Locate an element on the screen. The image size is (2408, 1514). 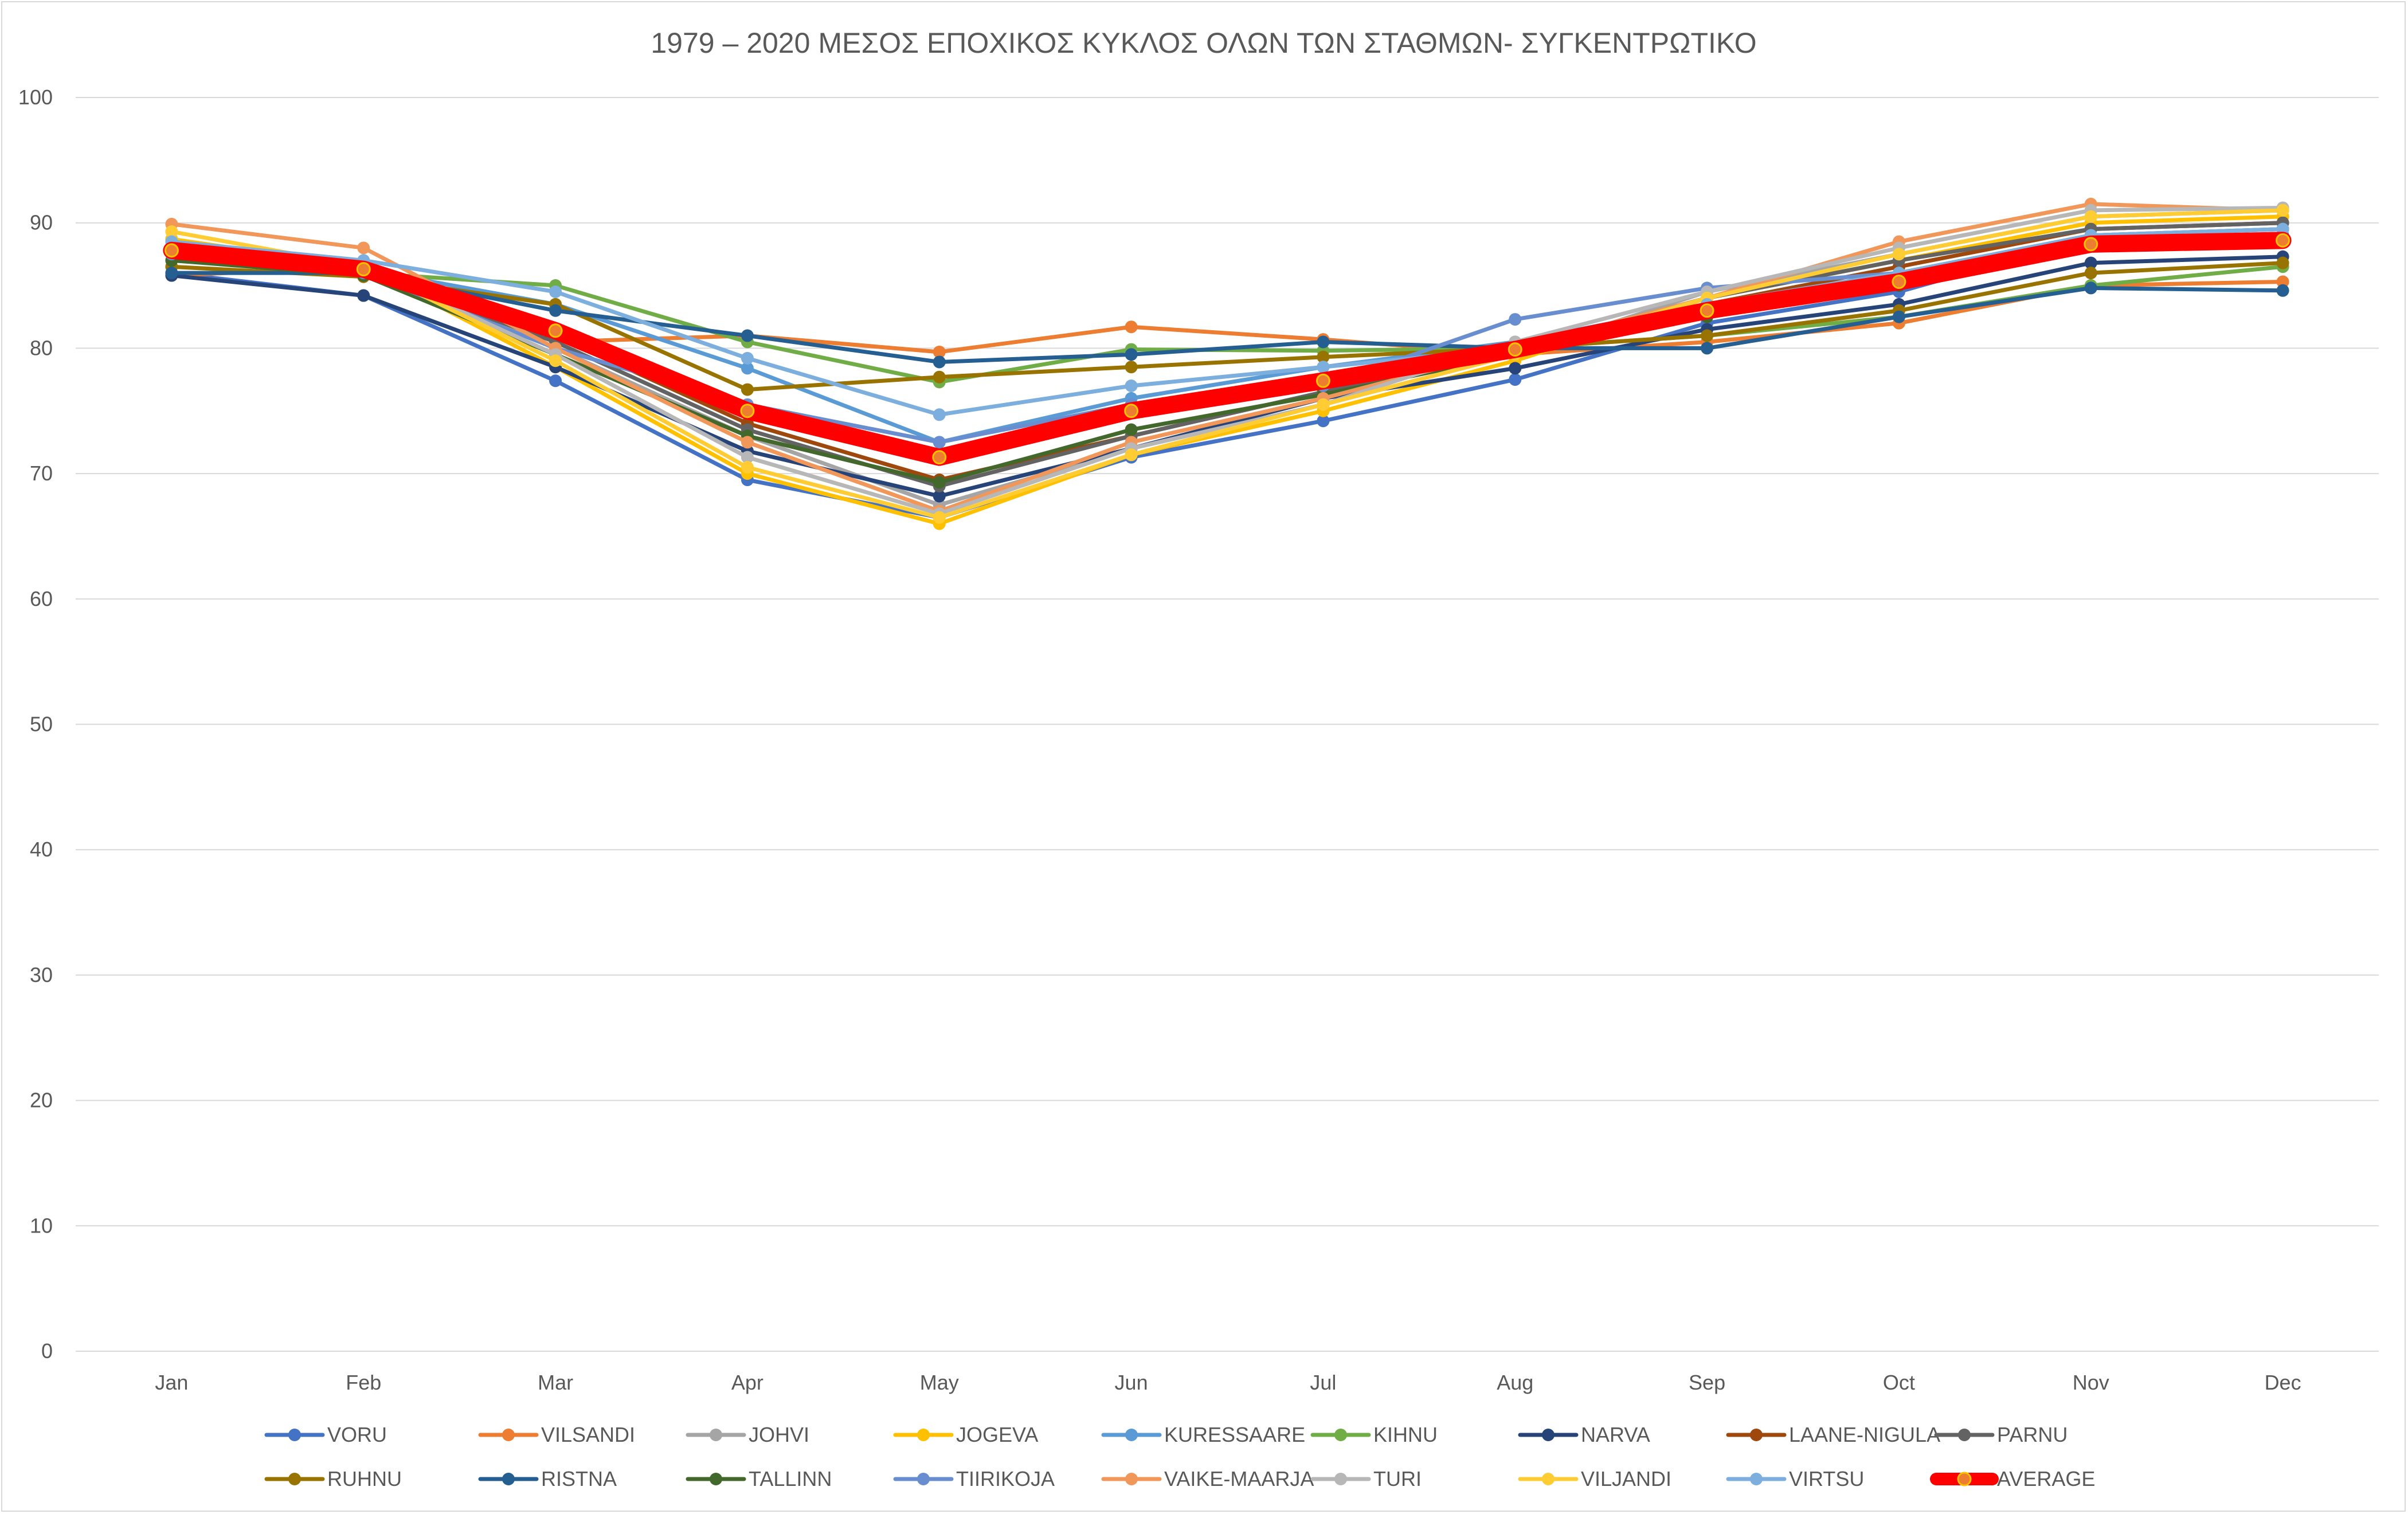
legend-item: JOHVI is located at coordinates (747, 1434).